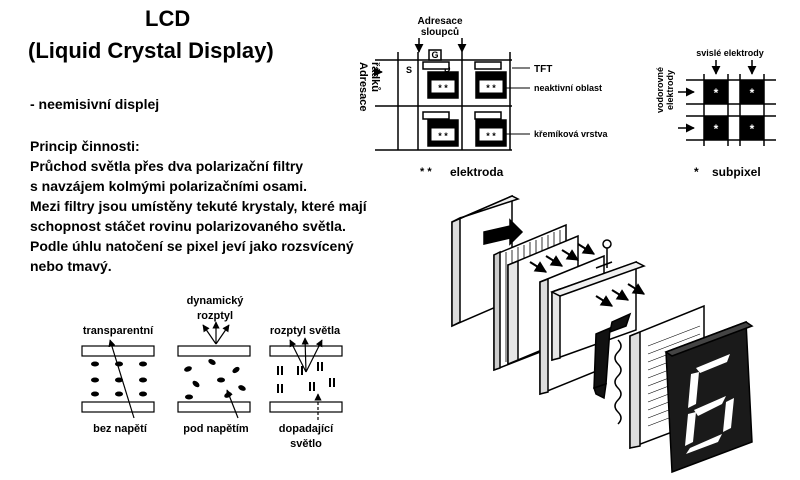  Describe the element at coordinates (670, 90) in the screenshot. I see `horizontal-electrodes-label: elektrody` at that location.